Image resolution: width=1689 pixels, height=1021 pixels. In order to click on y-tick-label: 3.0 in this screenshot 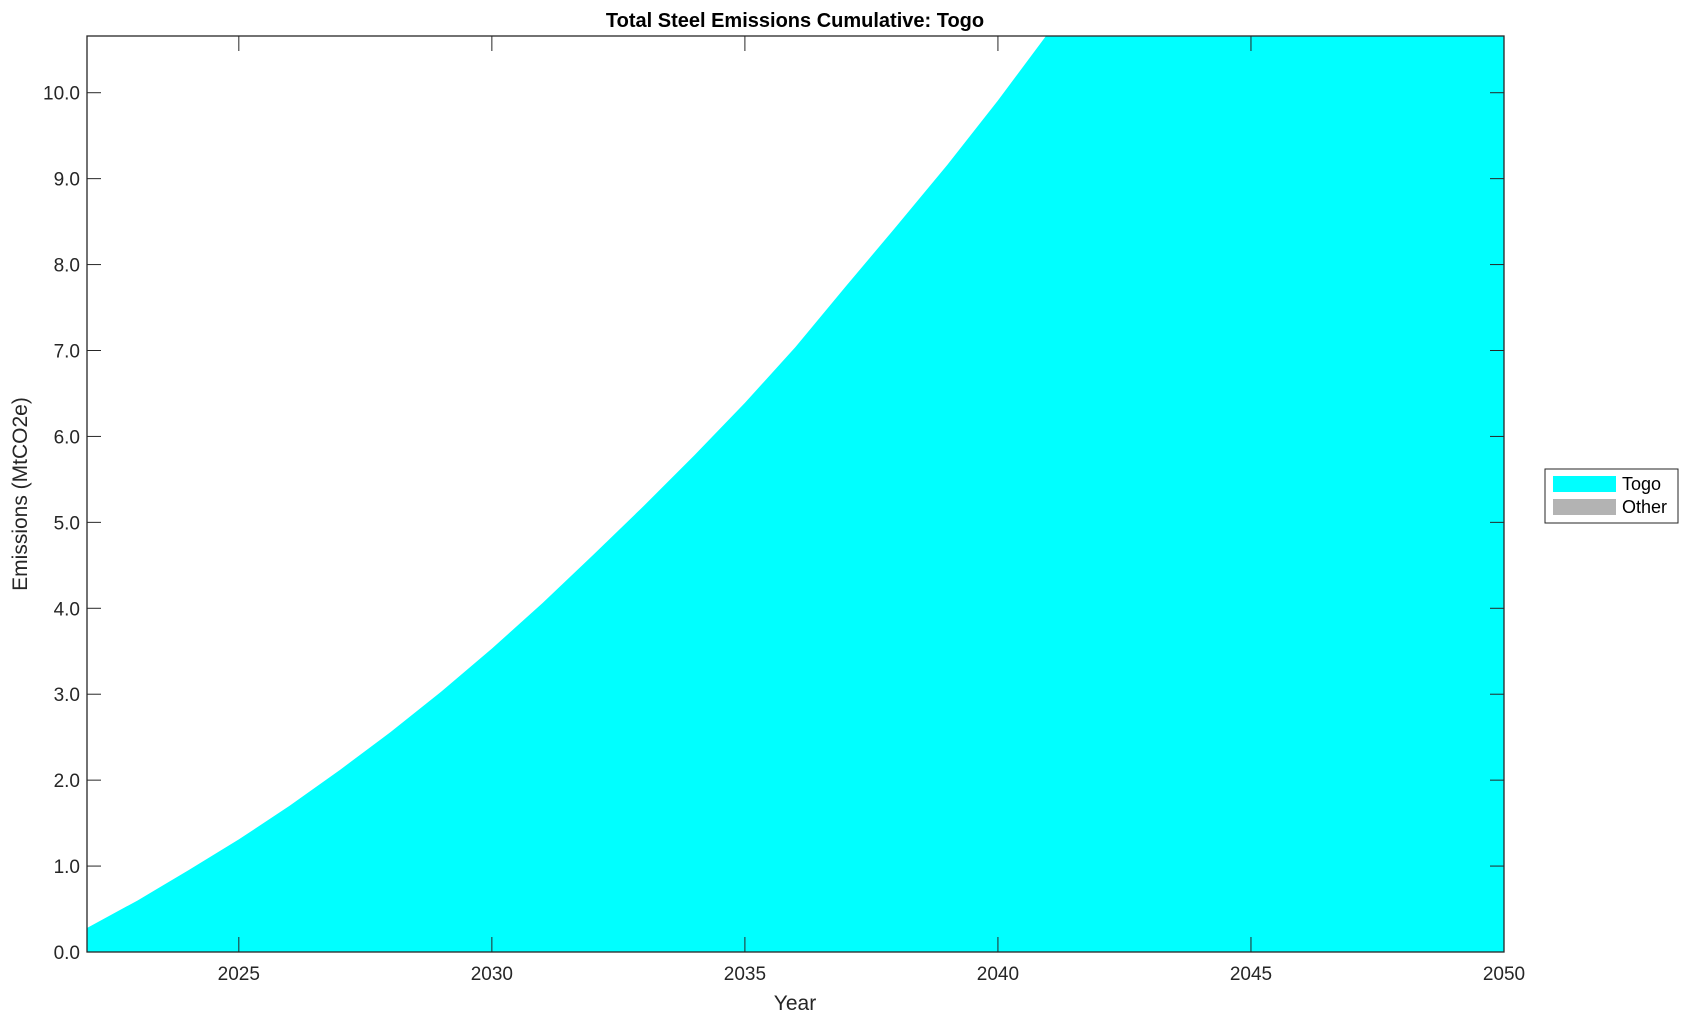, I will do `click(67, 695)`.